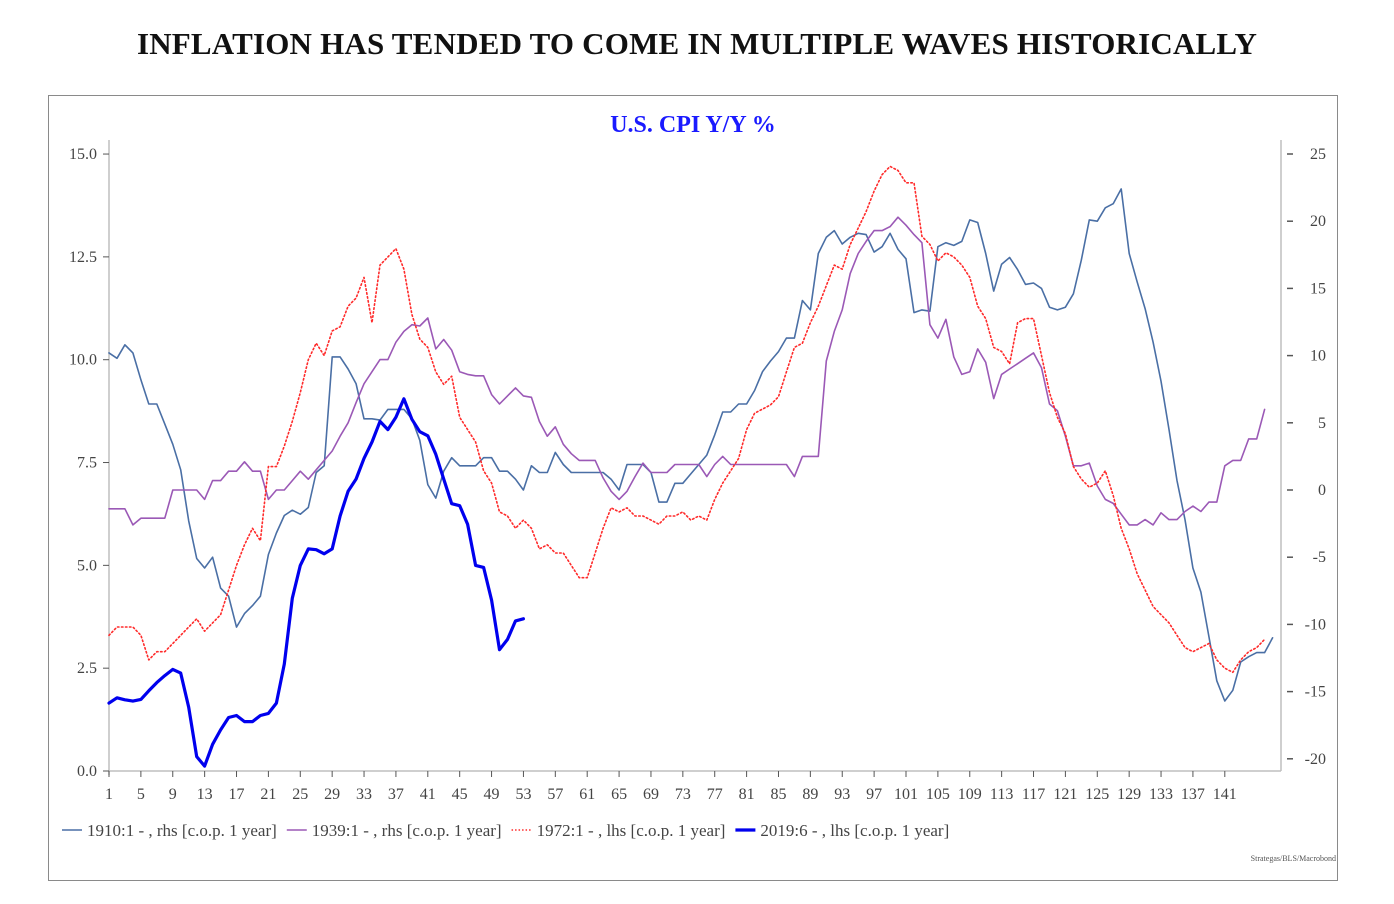  Describe the element at coordinates (83, 360) in the screenshot. I see `left-tick-label: 10.0` at that location.